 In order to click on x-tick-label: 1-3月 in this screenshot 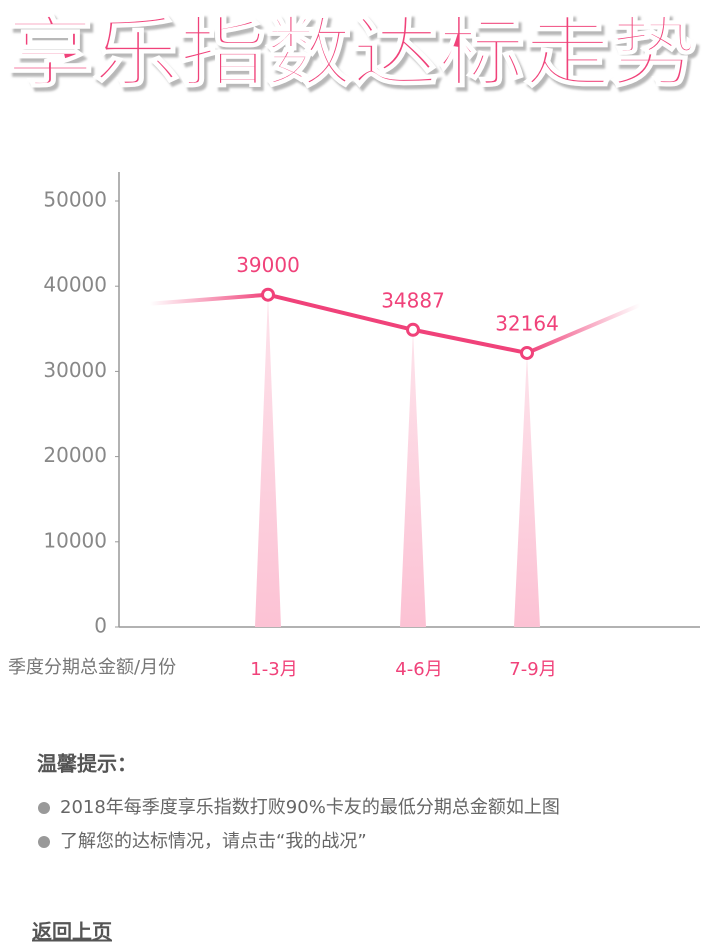, I will do `click(273, 669)`.